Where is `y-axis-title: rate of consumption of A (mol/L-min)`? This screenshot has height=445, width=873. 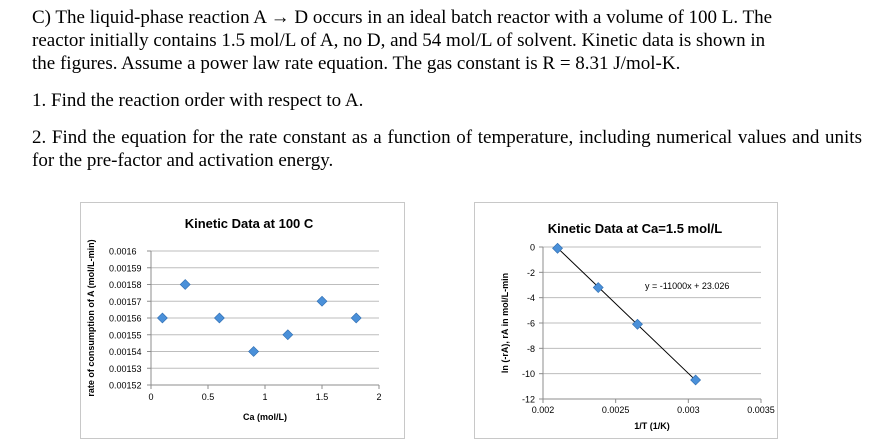
y-axis-title: rate of consumption of A (mol/L-min) is located at coordinates (91, 317).